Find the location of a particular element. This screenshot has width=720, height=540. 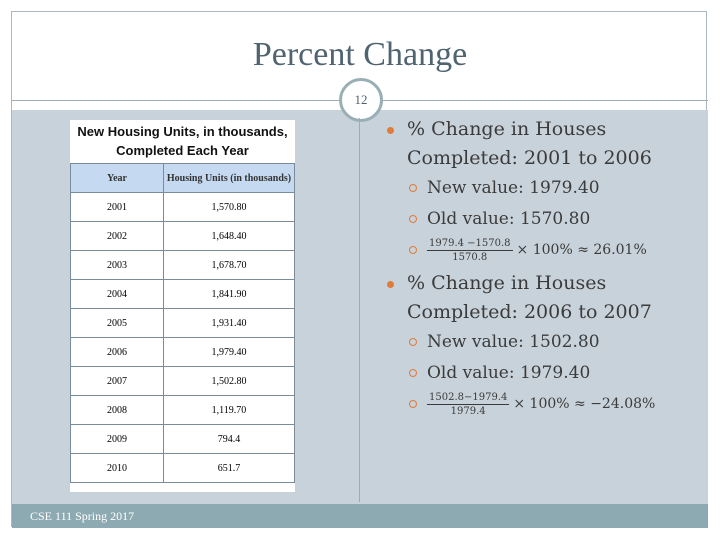

year-cell: 2001 is located at coordinates (117, 207).